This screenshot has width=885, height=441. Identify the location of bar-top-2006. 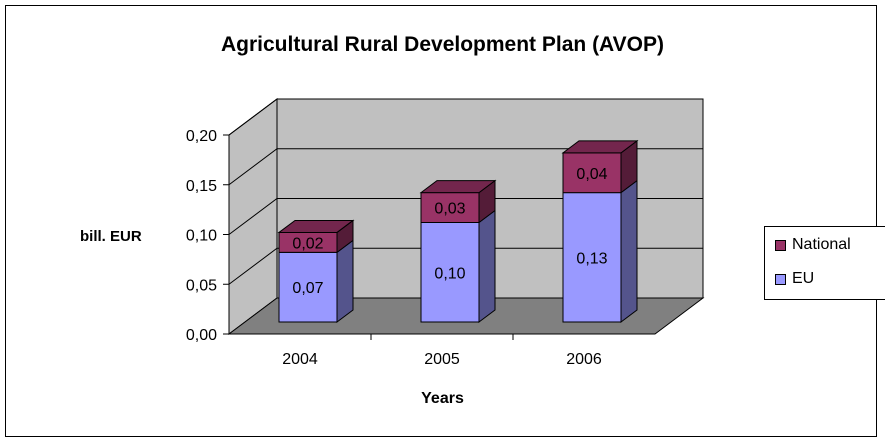
(600, 147).